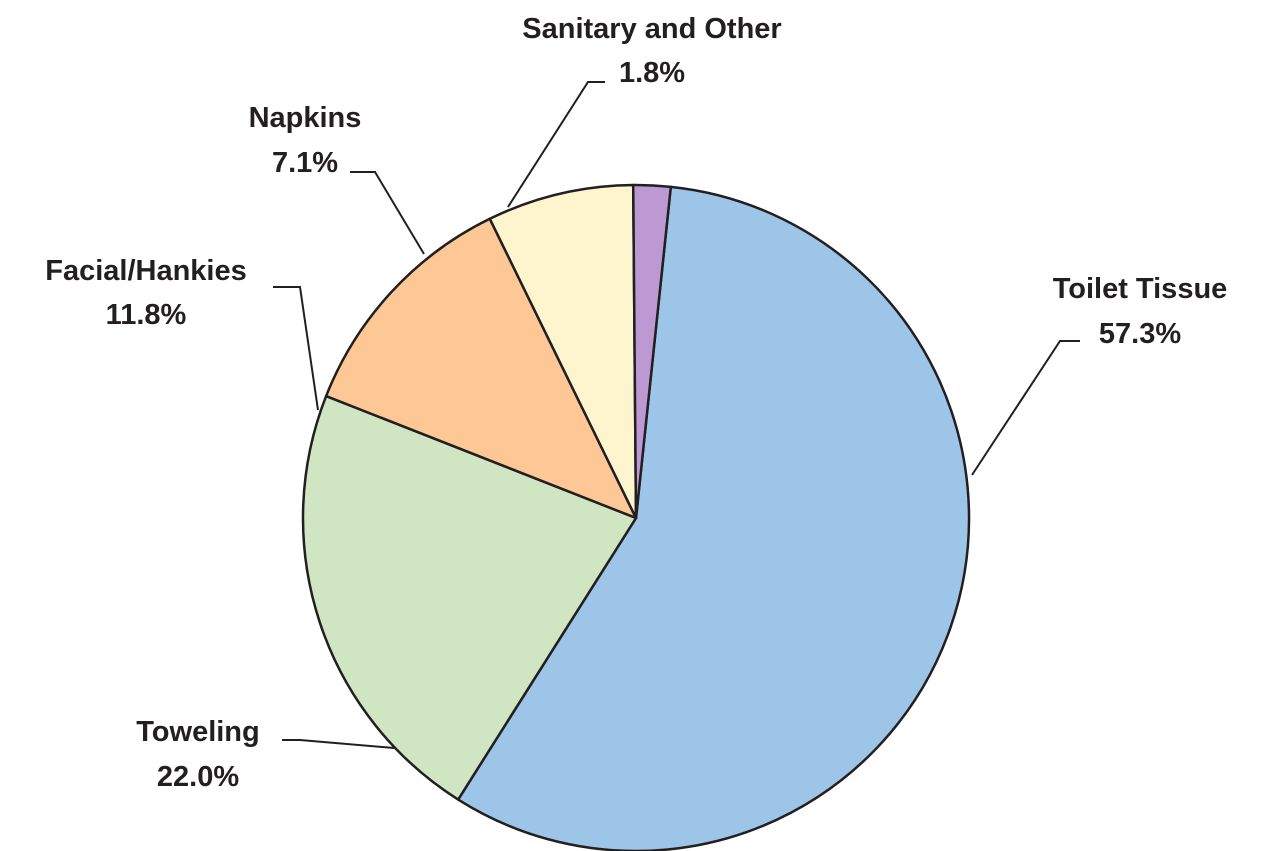  I want to click on slice-value-facial-hankies: 11.8%, so click(146, 315).